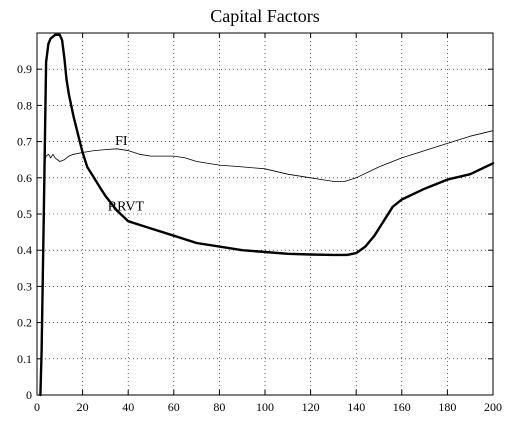  Describe the element at coordinates (24, 359) in the screenshot. I see `y-tick-label: 0.1` at that location.